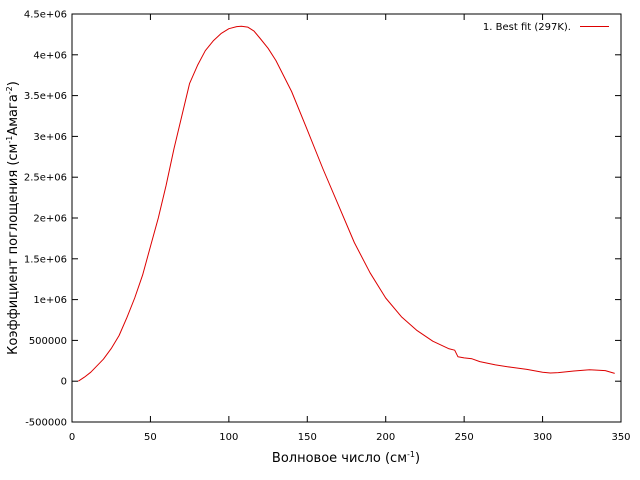 This screenshot has height=480, width=640. Describe the element at coordinates (13, 249) in the screenshot. I see `y-axis-label-text: Коэффициент поглощения (см` at that location.